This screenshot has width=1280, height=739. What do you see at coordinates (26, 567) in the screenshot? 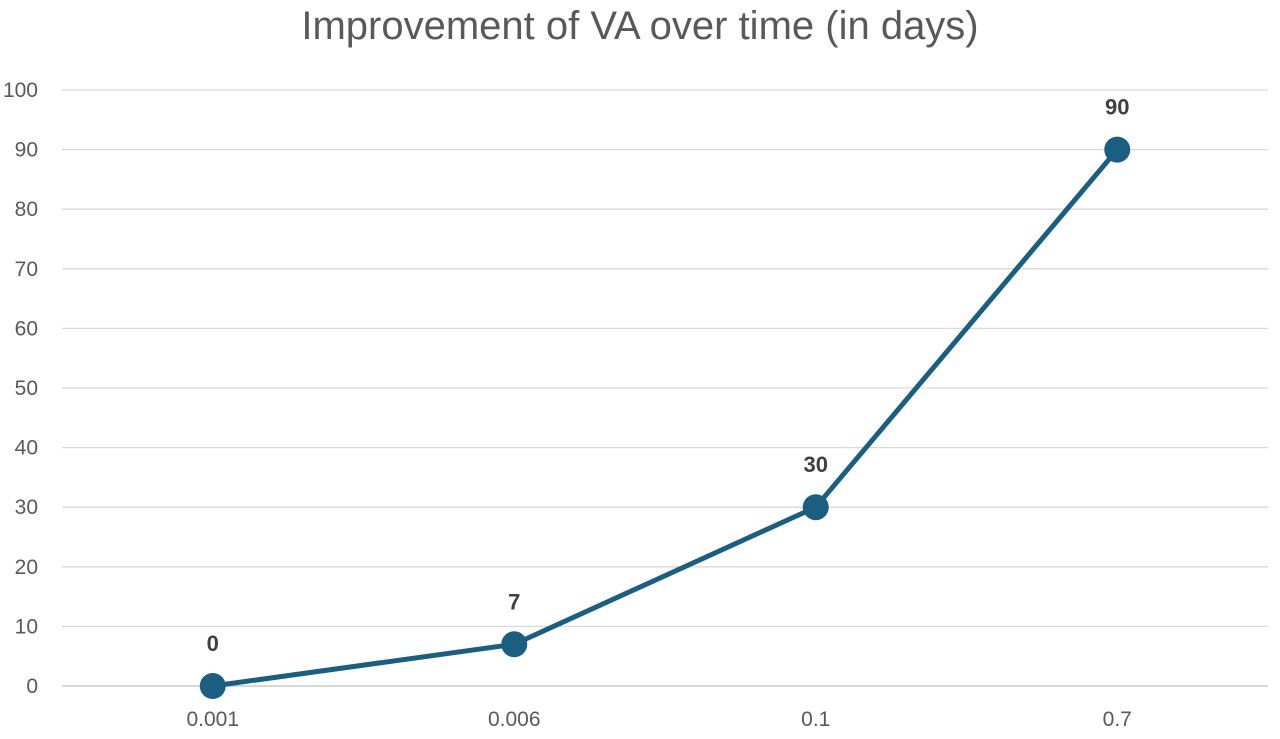
I see `y-tick-label: 20` at bounding box center [26, 567].